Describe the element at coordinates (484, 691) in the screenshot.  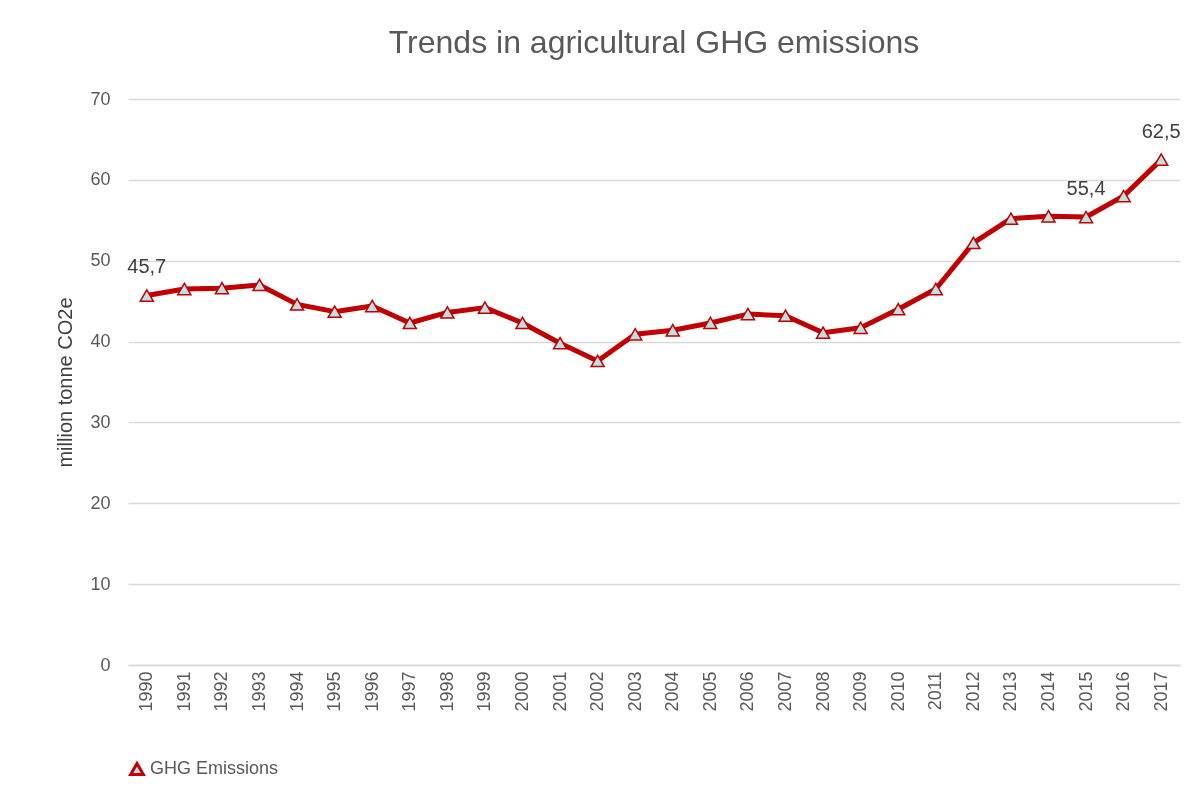
I see `x-tick-label: 1999` at that location.